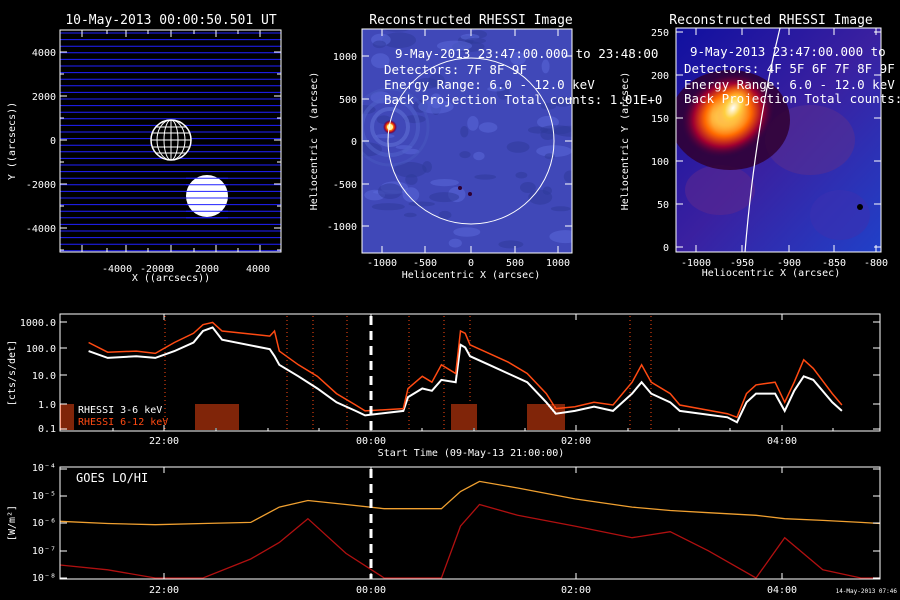 Image resolution: width=900 pixels, height=600 pixels. I want to click on goes-series-lo, so click(470, 503).